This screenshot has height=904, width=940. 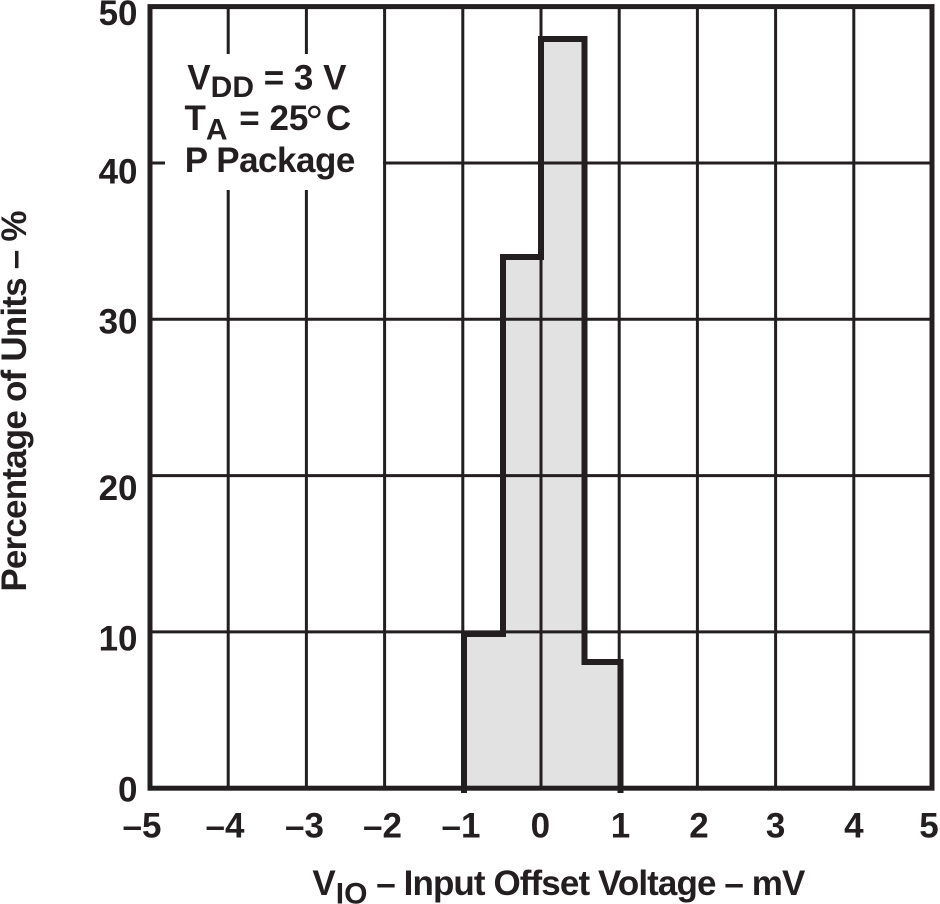 What do you see at coordinates (118, 639) in the screenshot?
I see `svg-text: 10` at bounding box center [118, 639].